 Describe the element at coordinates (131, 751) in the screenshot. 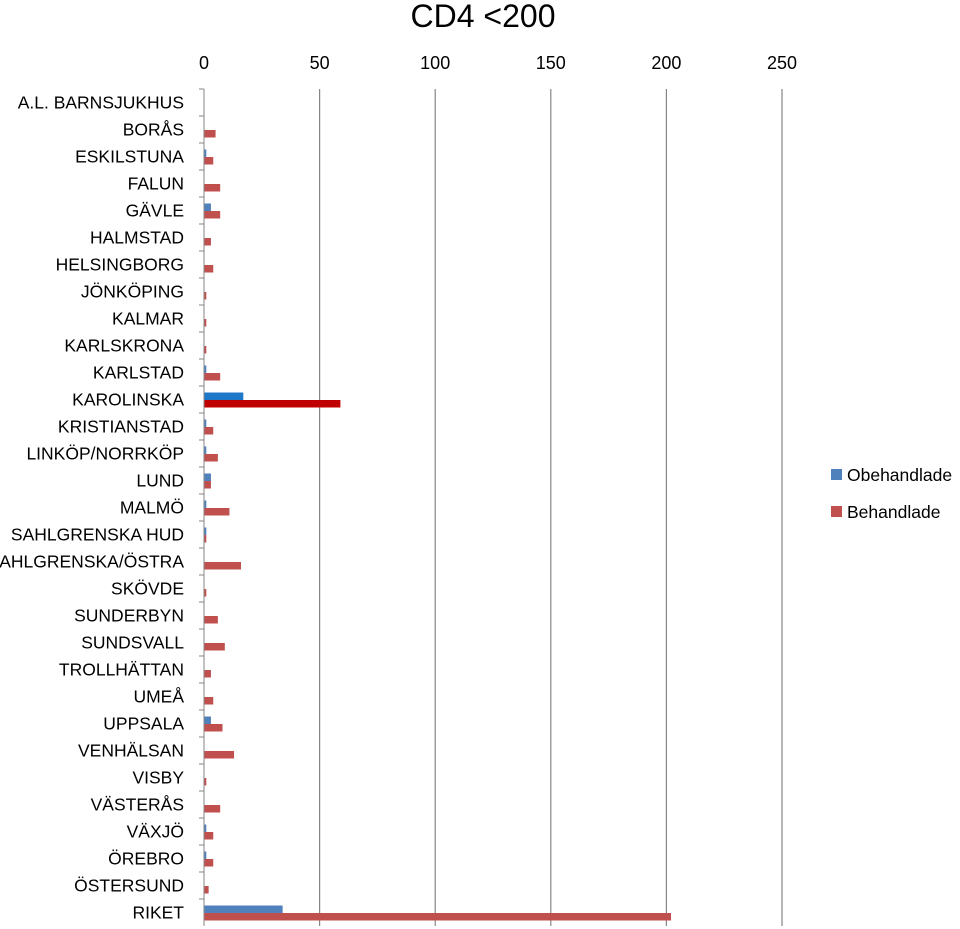

I see `category-label-venhalsan: VENHÄLSAN` at that location.